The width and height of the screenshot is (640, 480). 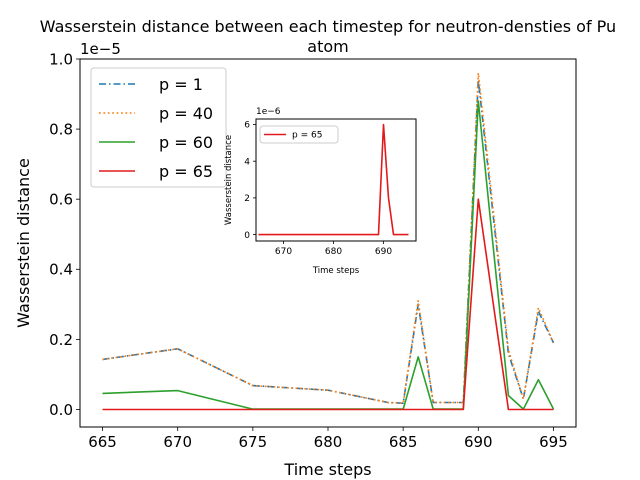 What do you see at coordinates (283, 252) in the screenshot?
I see `undefined-x-tick-label-0: 670` at bounding box center [283, 252].